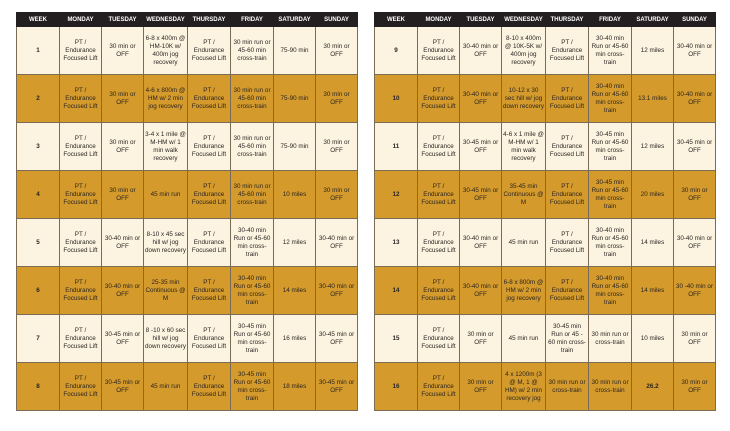 This screenshot has width=730, height=431. I want to click on week-number: 3, so click(38, 146).